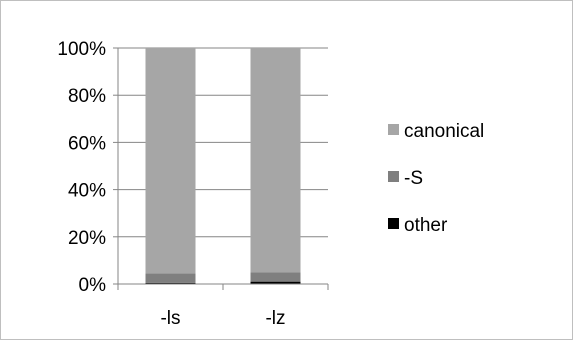 The width and height of the screenshot is (573, 340). I want to click on y-tick-label: 100%, so click(81, 49).